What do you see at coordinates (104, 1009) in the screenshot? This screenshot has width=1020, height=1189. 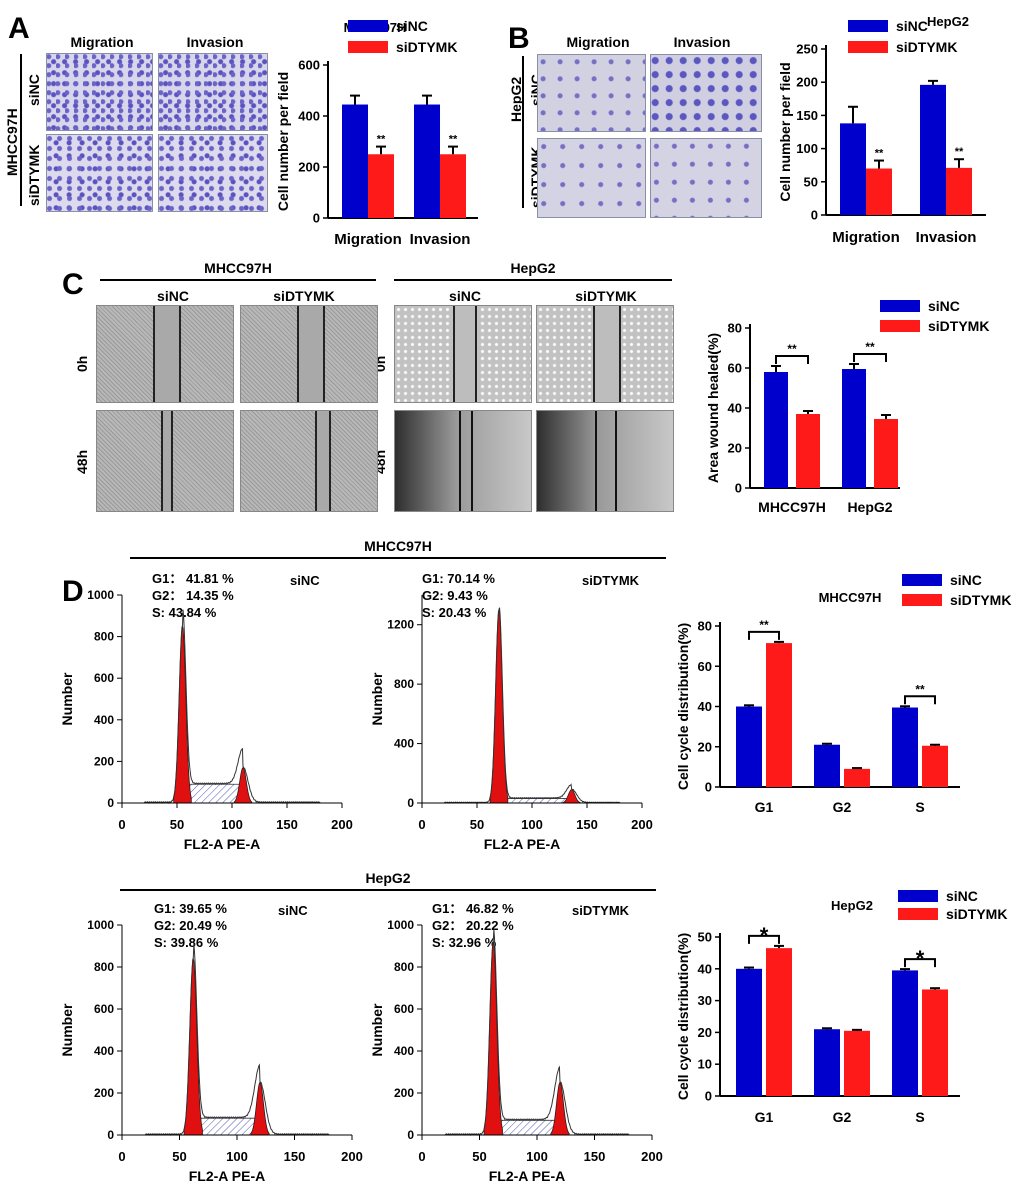 I see `flow-y-tick-label: 600` at bounding box center [104, 1009].